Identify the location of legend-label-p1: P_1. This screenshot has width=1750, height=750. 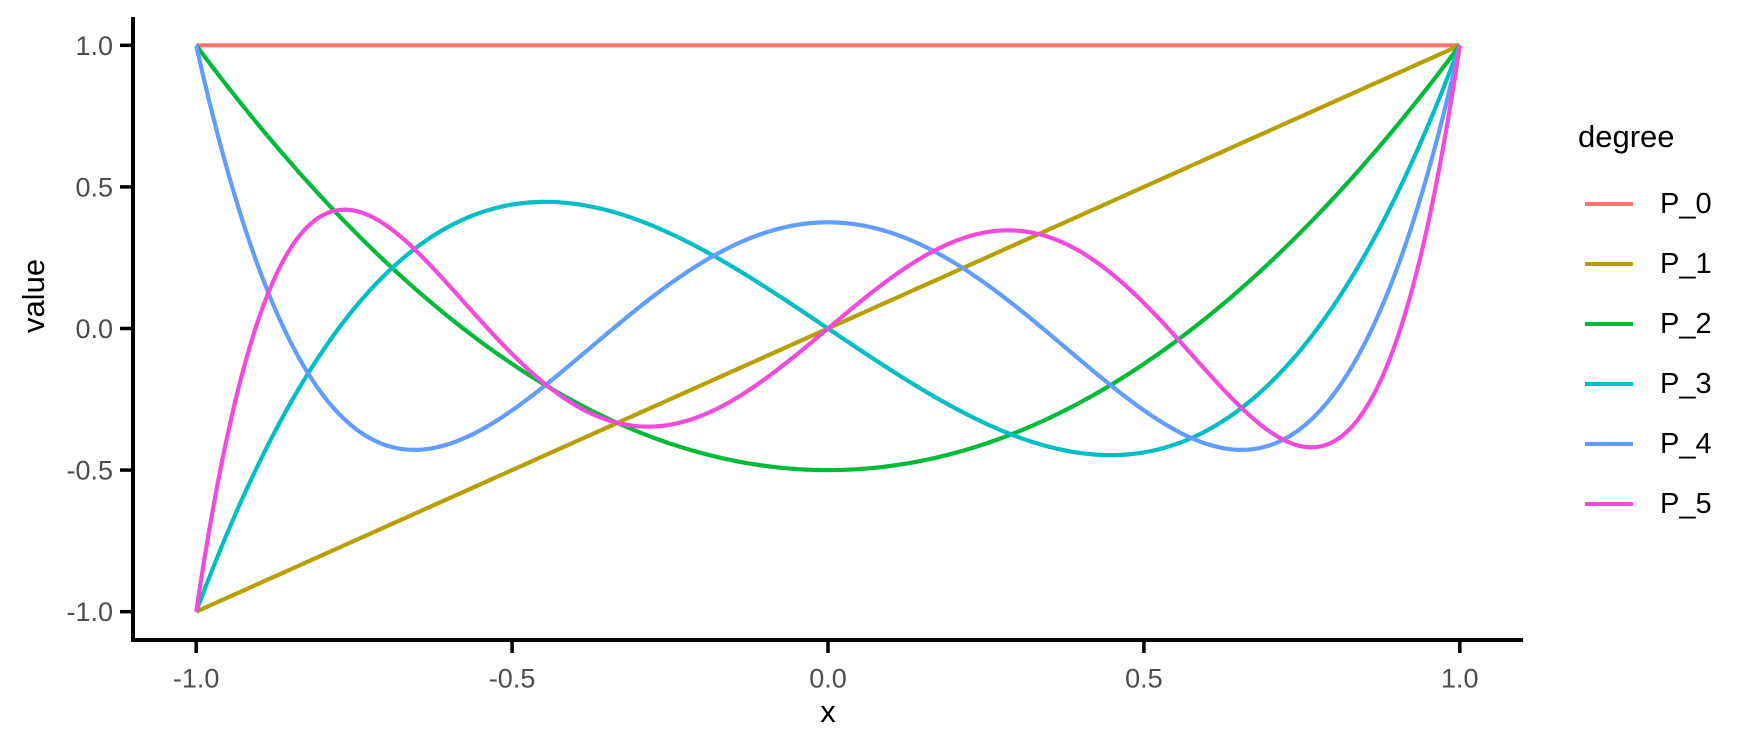
(1686, 263).